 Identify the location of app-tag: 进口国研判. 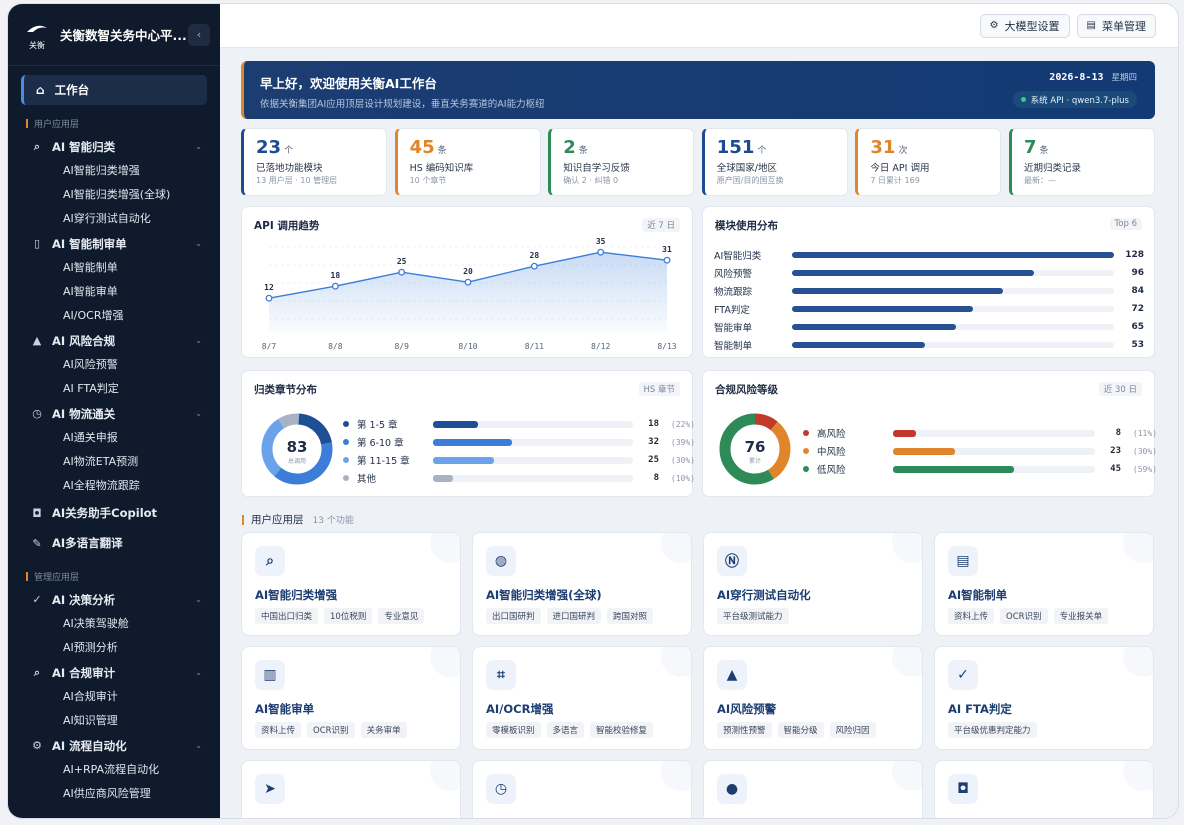
(574, 616).